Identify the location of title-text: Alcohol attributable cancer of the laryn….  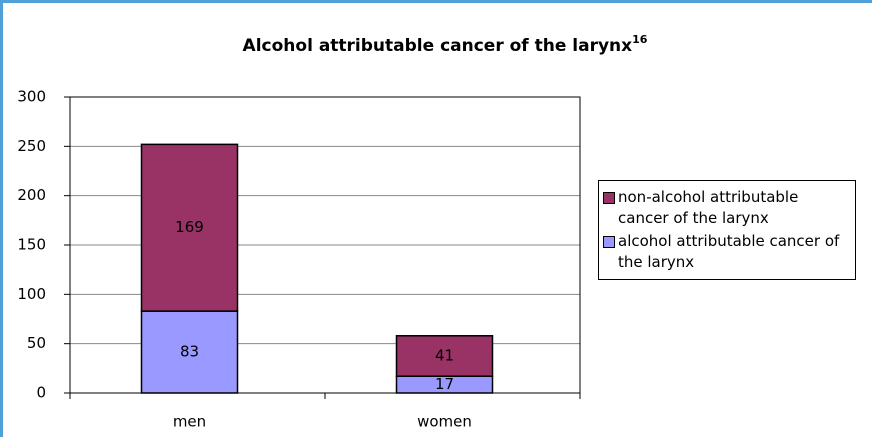
(438, 46).